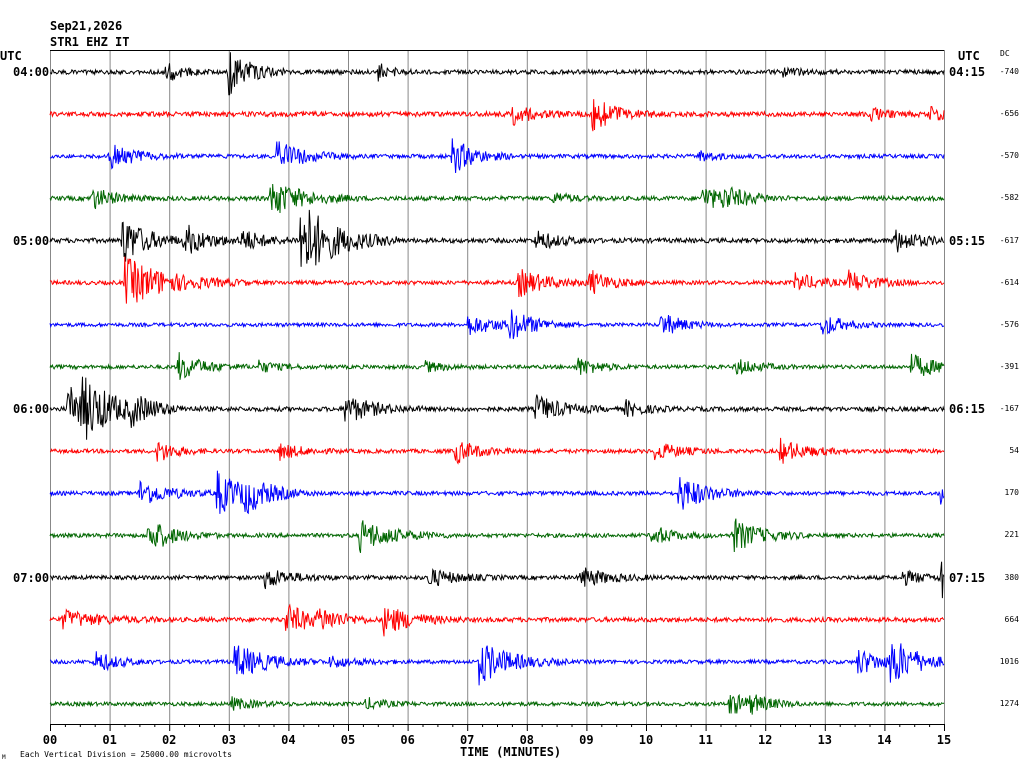 This screenshot has width=1024, height=768. Describe the element at coordinates (1014, 451) in the screenshot. I see `dc-offset-value: 54` at that location.